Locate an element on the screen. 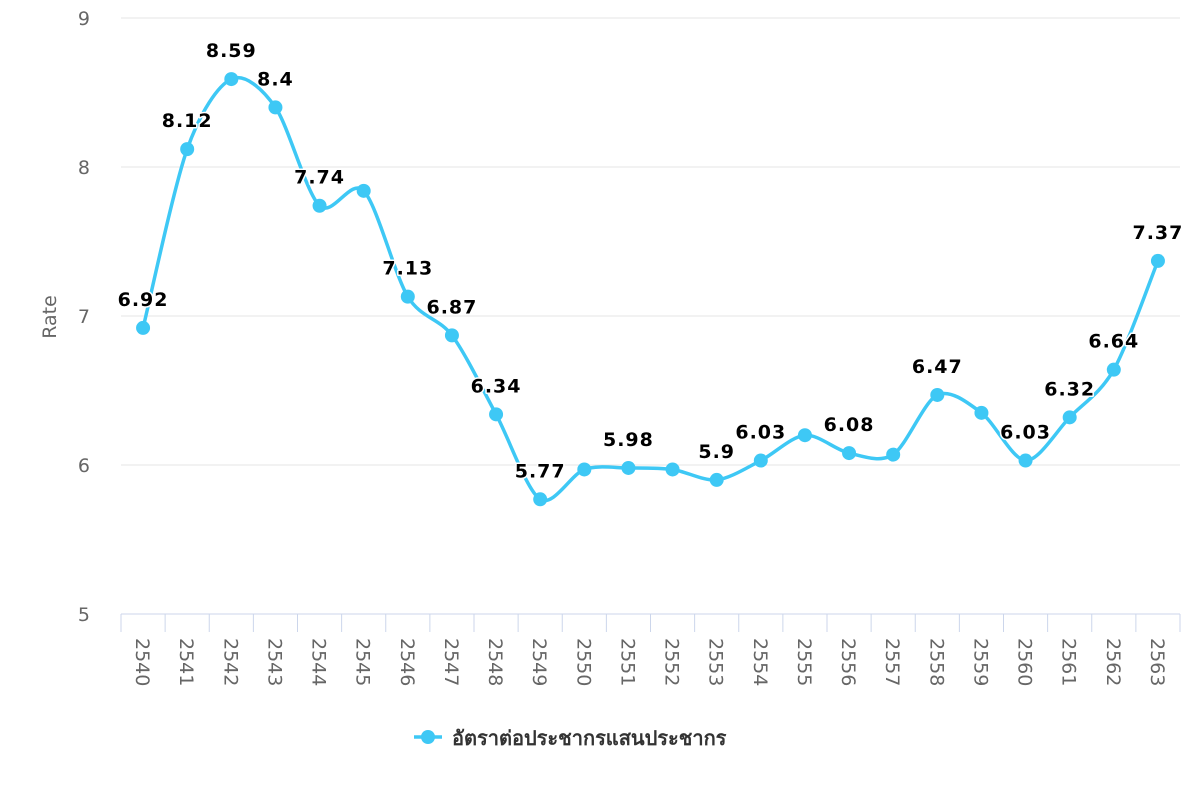 This screenshot has width=1200, height=800. data-label: 5.77 is located at coordinates (540, 471).